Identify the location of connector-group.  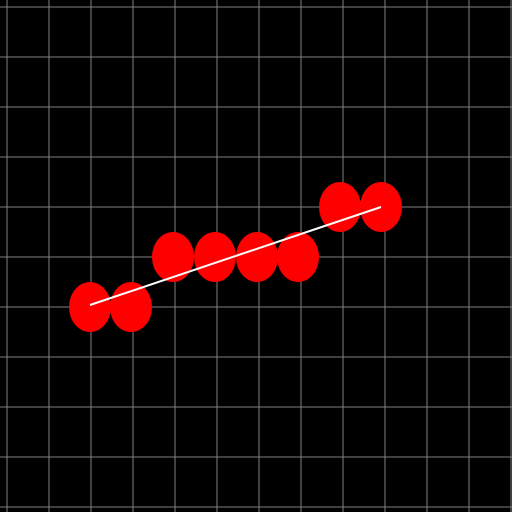
(235, 256).